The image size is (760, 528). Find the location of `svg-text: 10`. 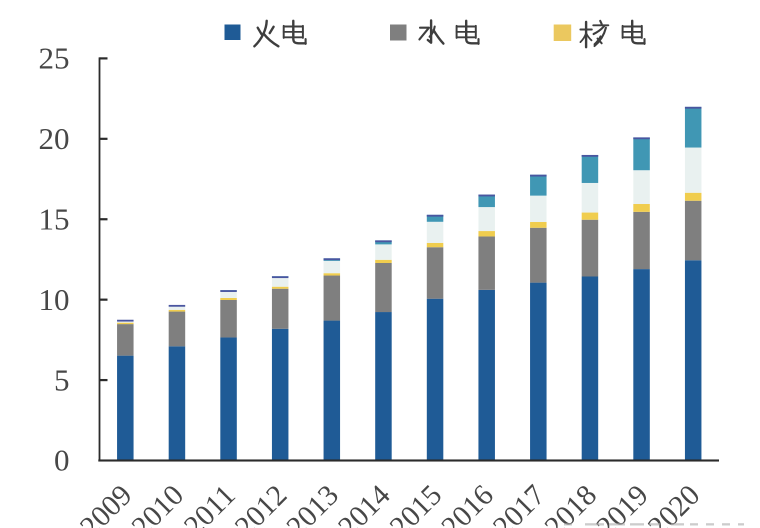

svg-text: 10 is located at coordinates (54, 299).